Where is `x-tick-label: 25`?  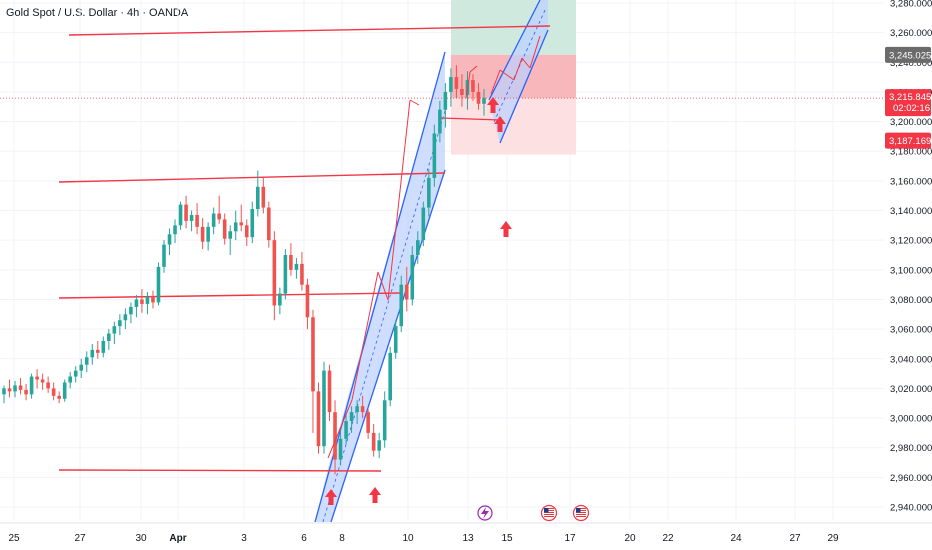
x-tick-label: 25 is located at coordinates (14, 538).